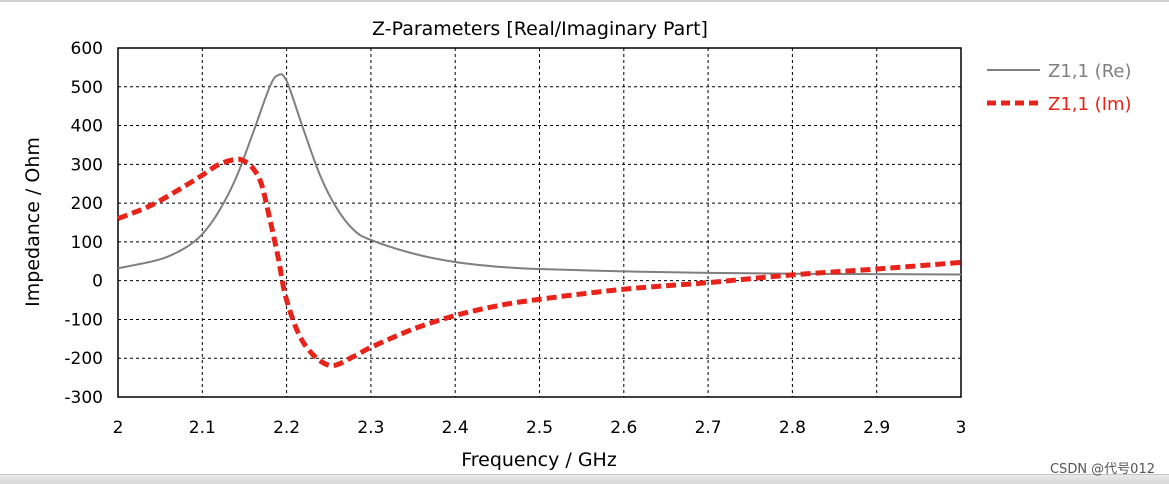 This screenshot has width=1169, height=484. What do you see at coordinates (87, 49) in the screenshot?
I see `y-tick-label: 600` at bounding box center [87, 49].